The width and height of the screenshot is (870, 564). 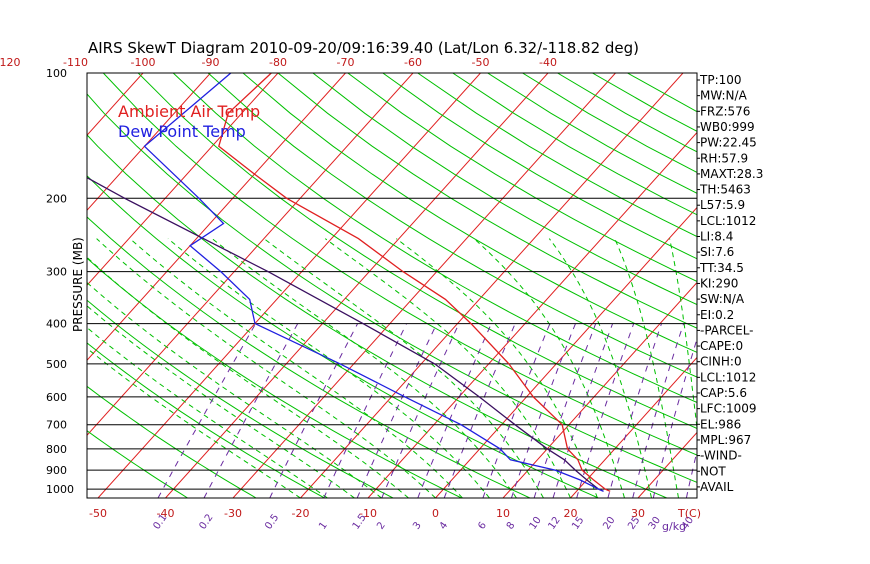 I want to click on index-label: TH:5463, so click(x=725, y=190).